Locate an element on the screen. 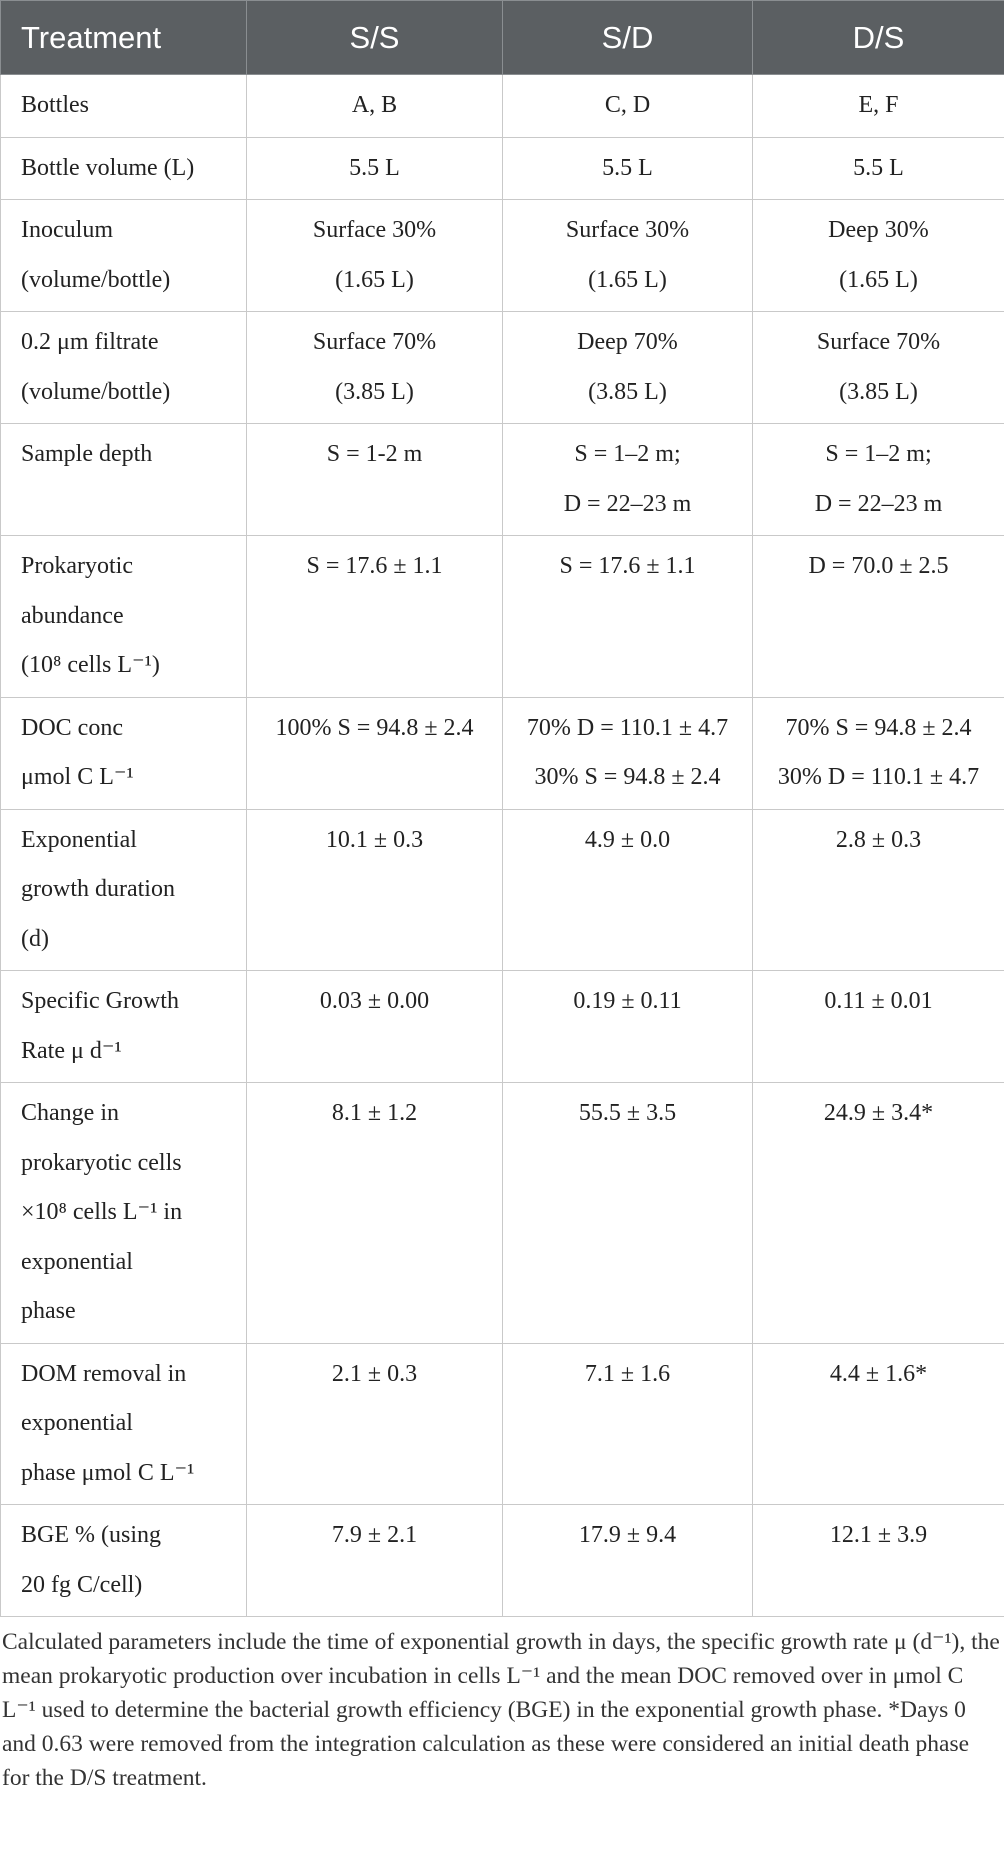 The height and width of the screenshot is (1850, 1004). cell-line: 24.9 ± 3.4* is located at coordinates (878, 1113).